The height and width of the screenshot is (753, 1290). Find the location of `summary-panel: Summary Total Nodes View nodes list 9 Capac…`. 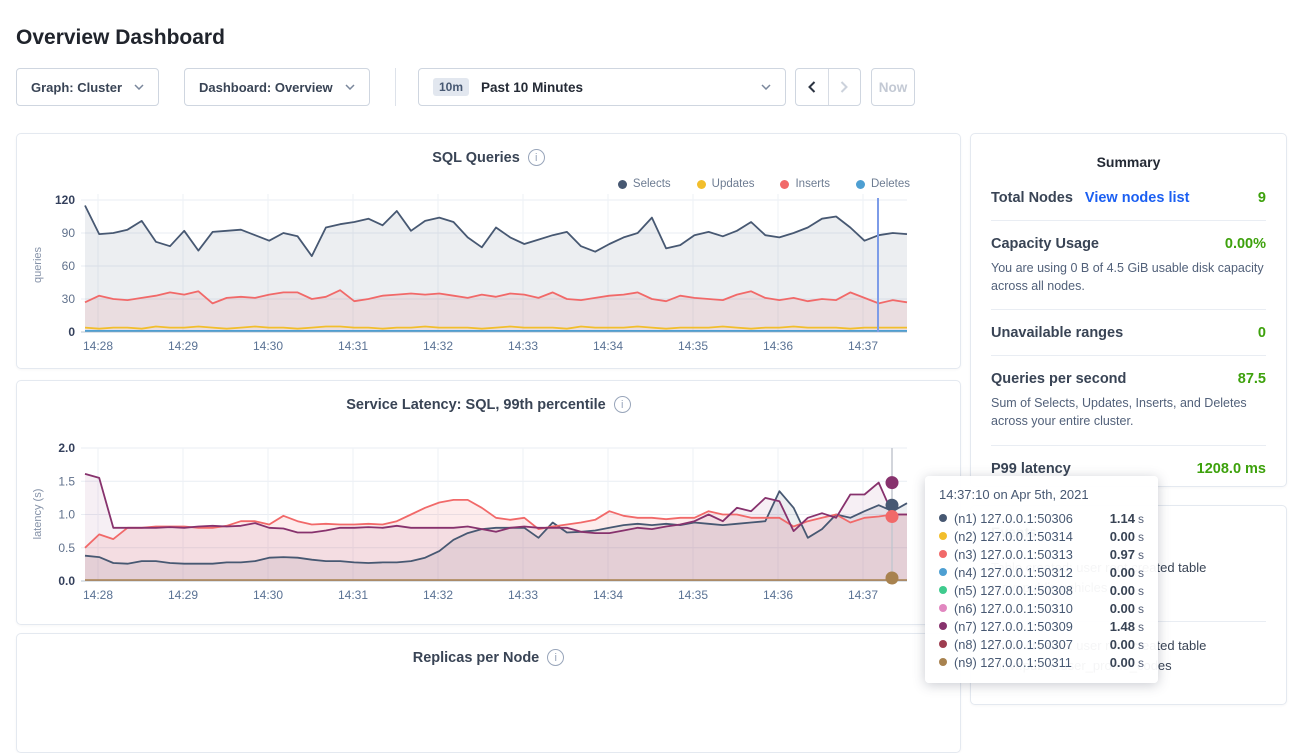

summary-panel: Summary Total Nodes View nodes list 9 Capac… is located at coordinates (1128, 310).